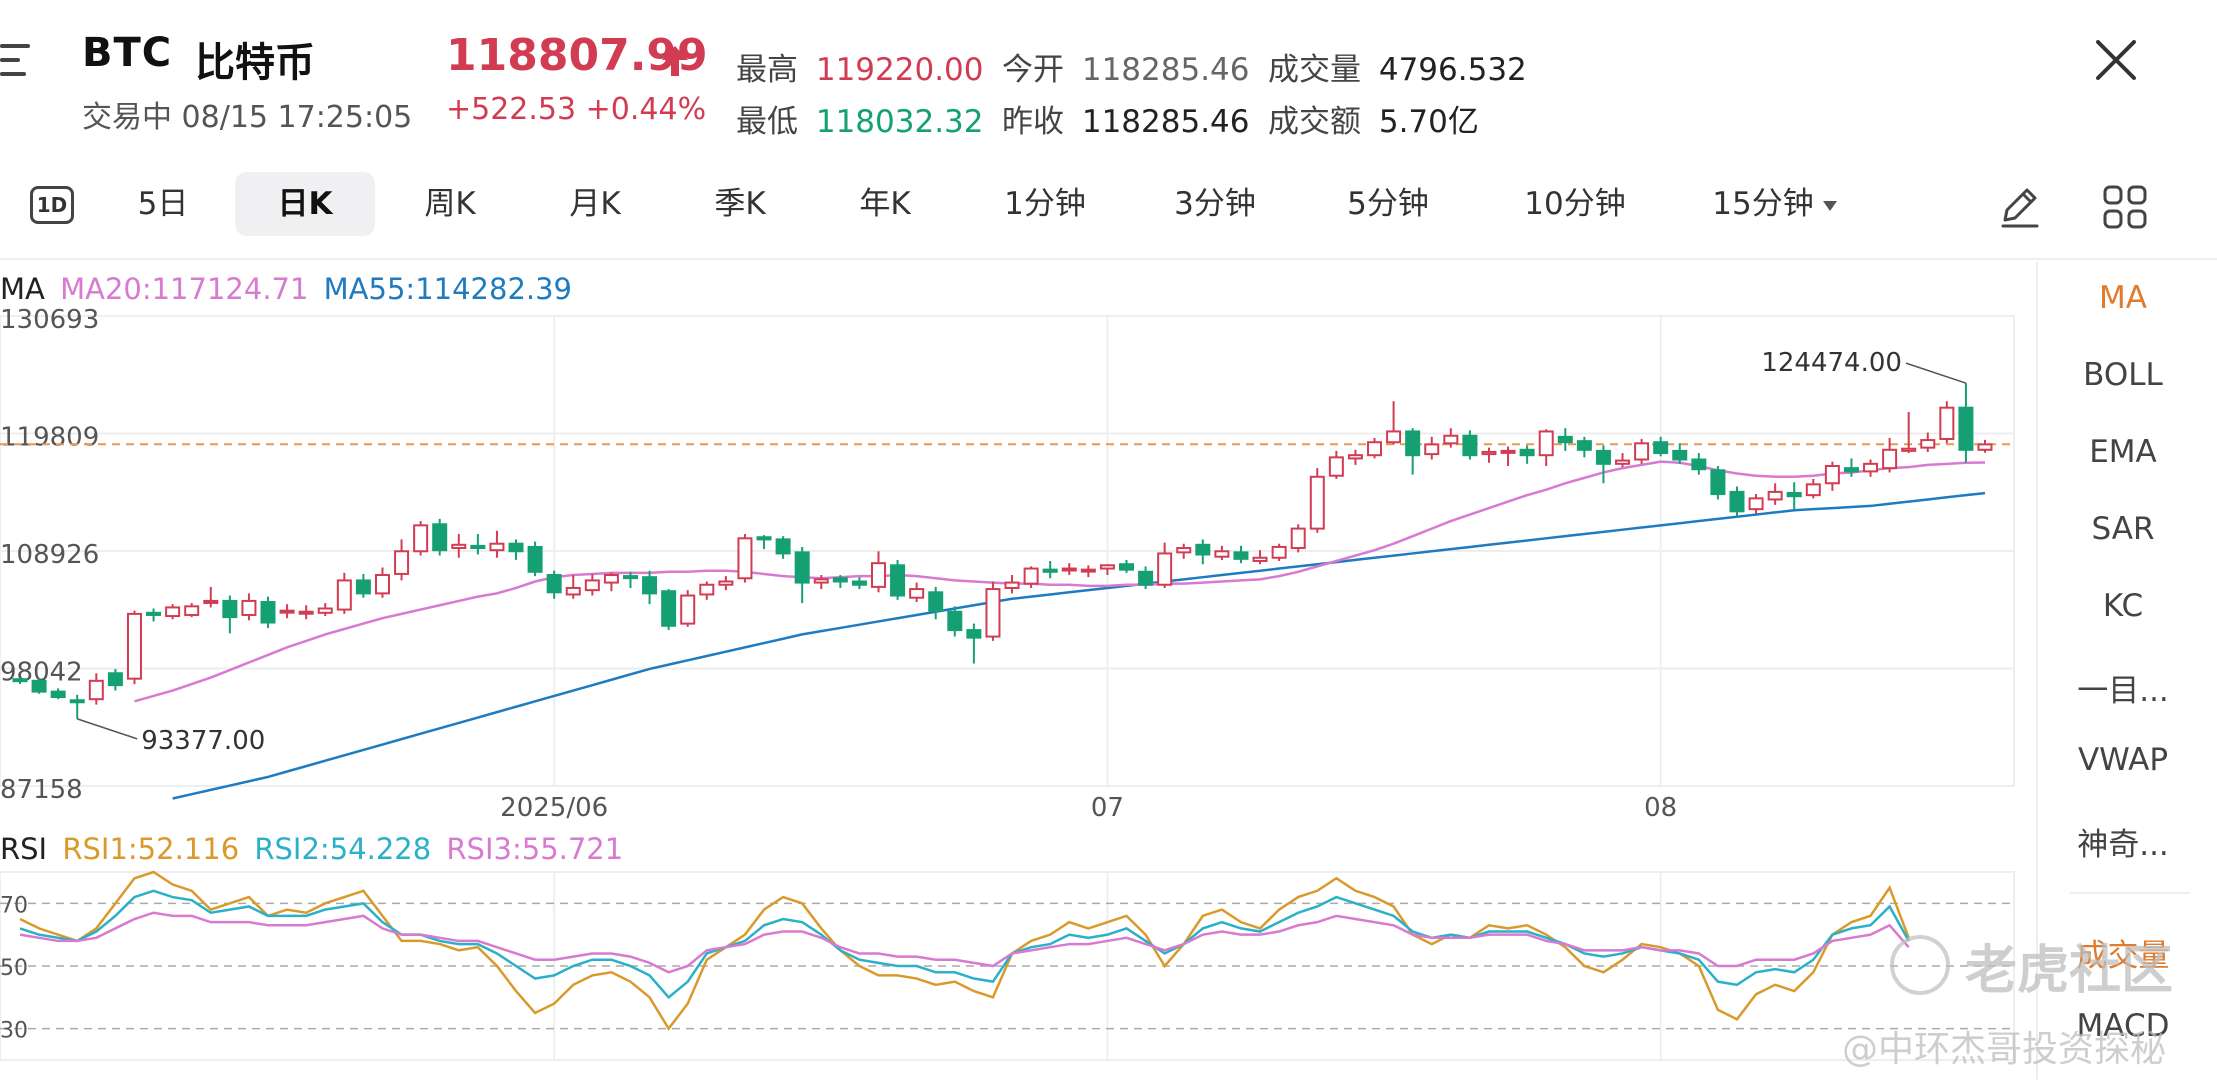 The image size is (2217, 1080). I want to click on menu-icon, so click(20, 62).